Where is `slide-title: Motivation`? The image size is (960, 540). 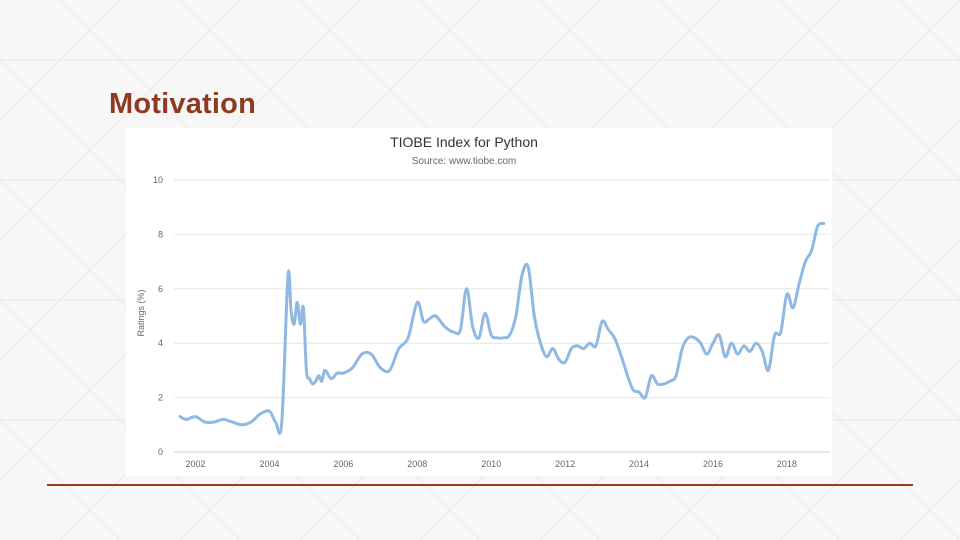
slide-title: Motivation is located at coordinates (182, 104).